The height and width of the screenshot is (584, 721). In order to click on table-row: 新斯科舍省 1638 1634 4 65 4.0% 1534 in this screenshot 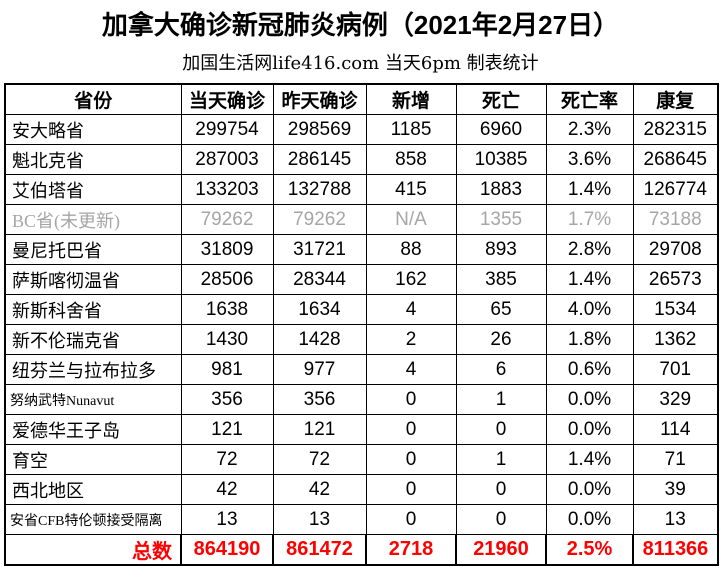, I will do `click(361, 309)`.